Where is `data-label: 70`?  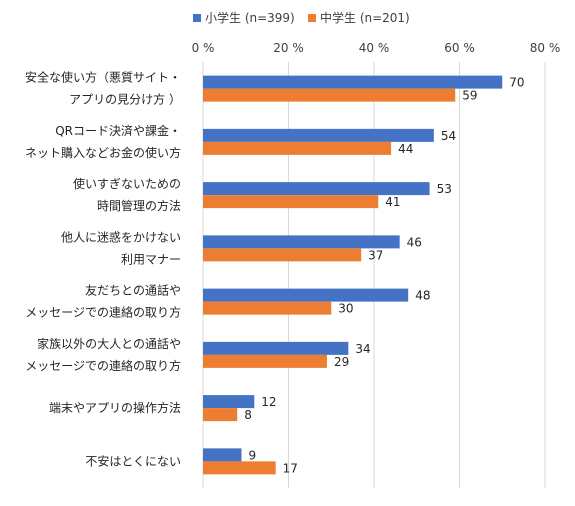
data-label: 70 is located at coordinates (516, 83).